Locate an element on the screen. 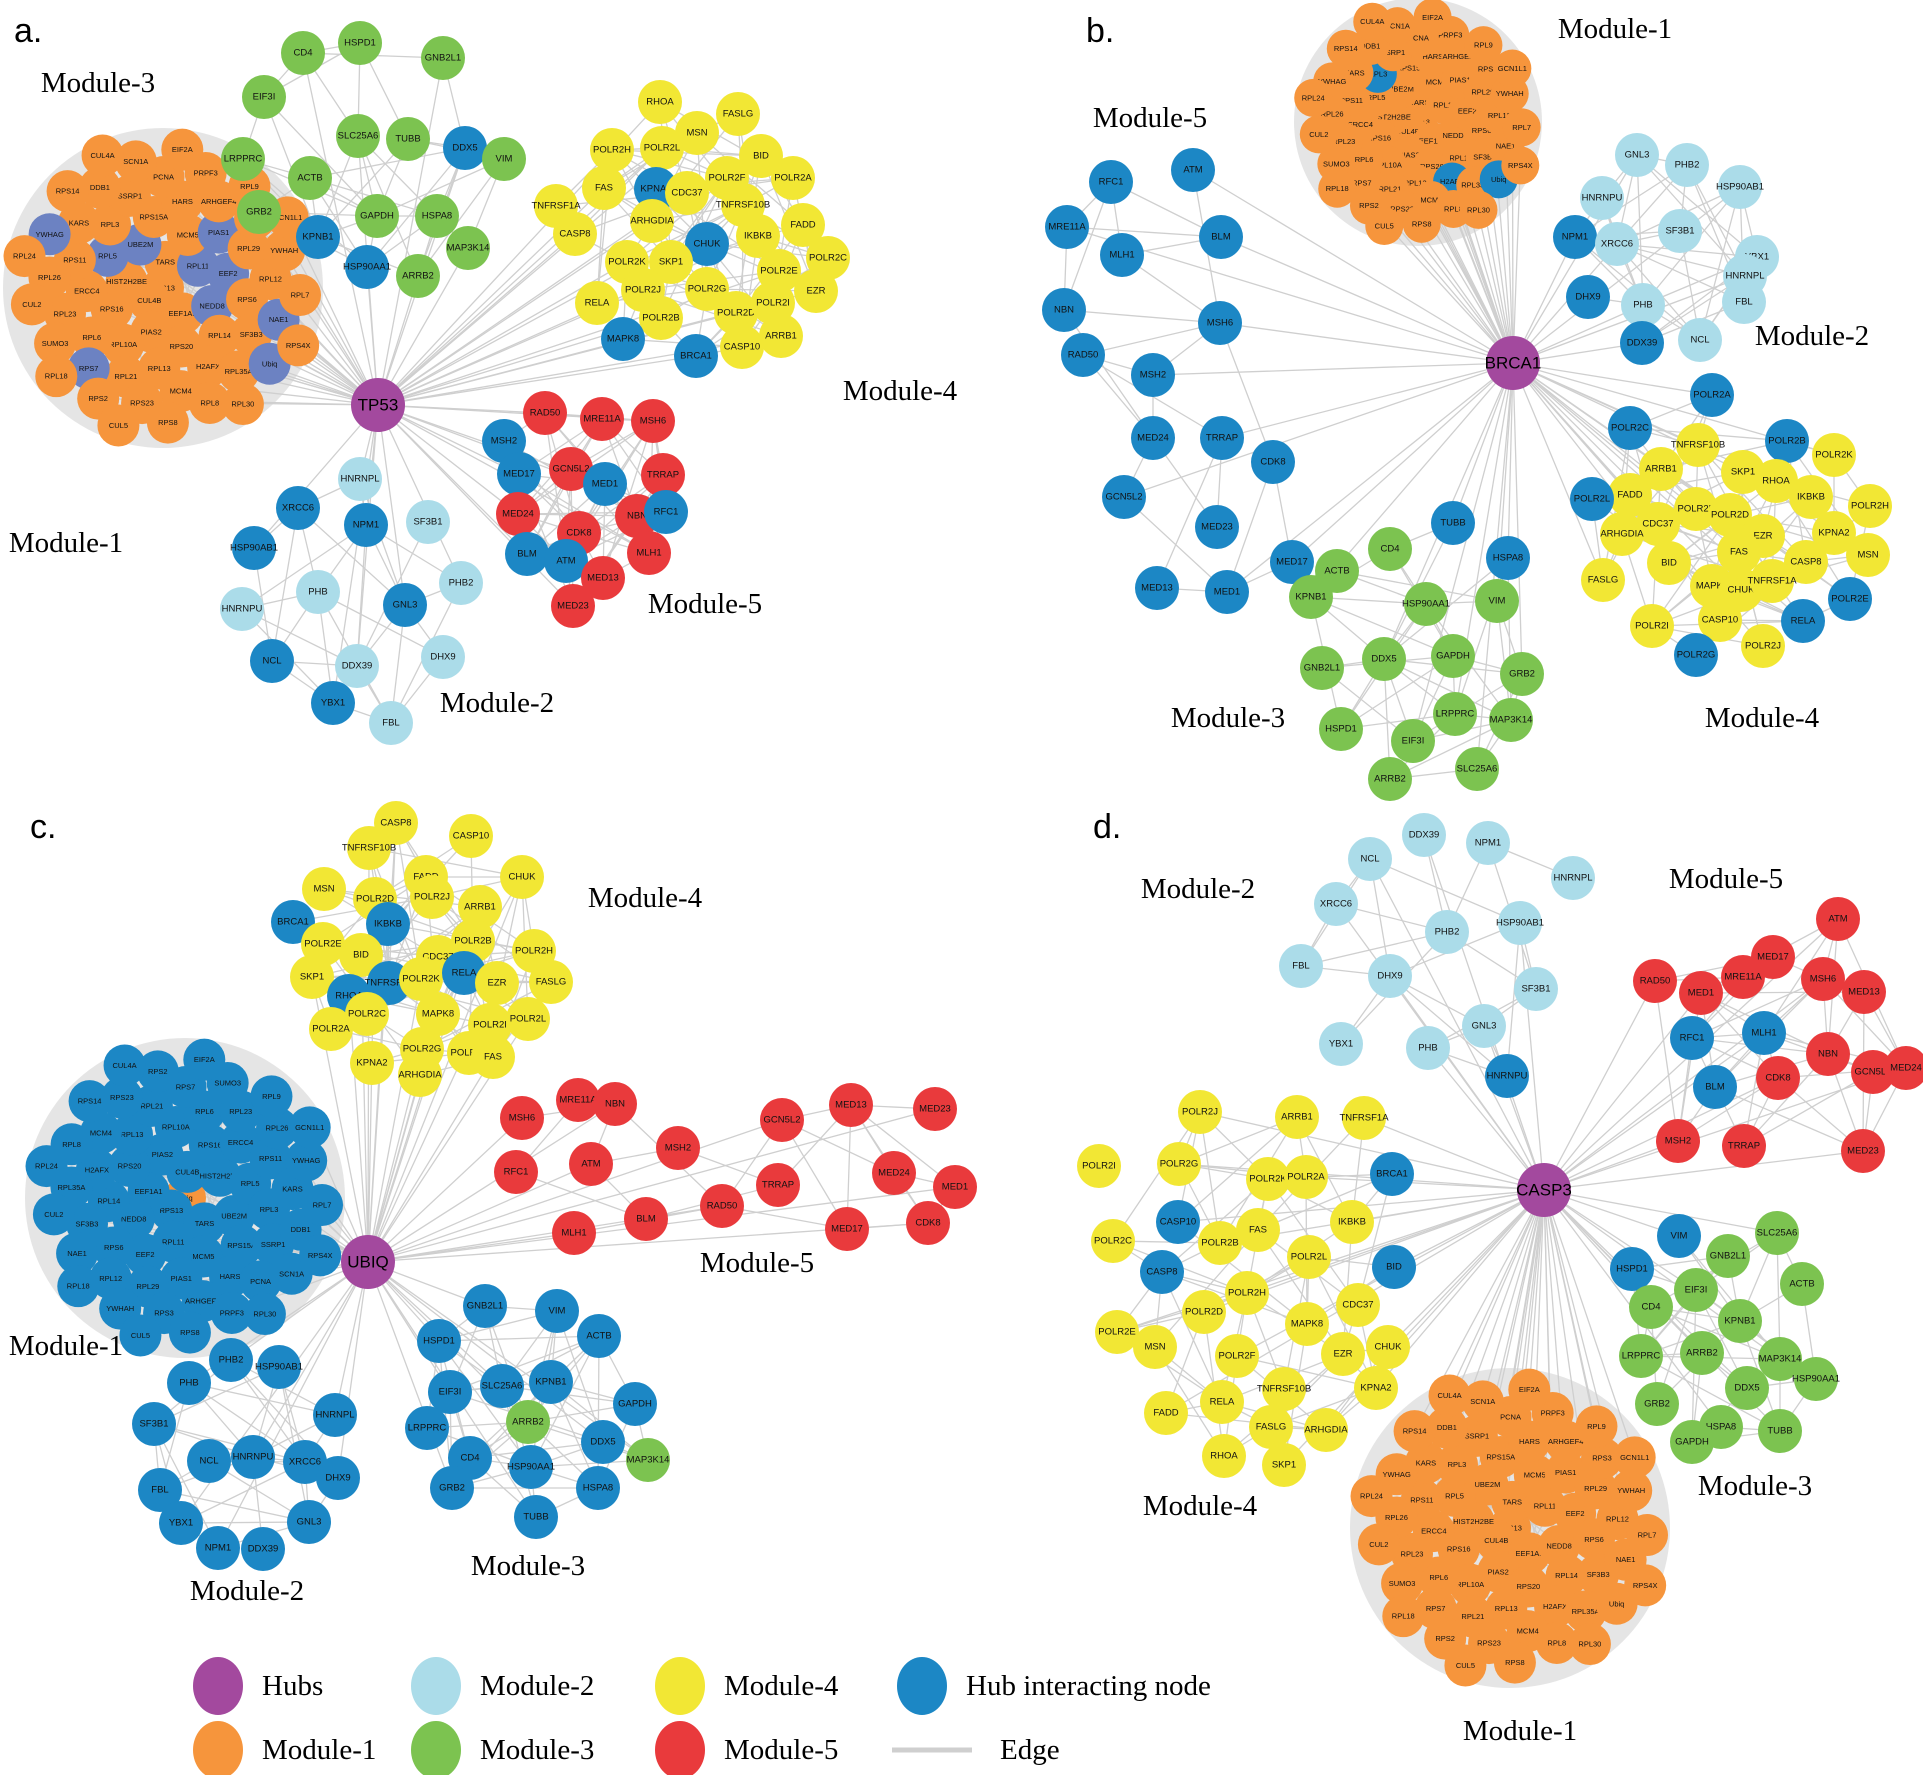 The image size is (1923, 1775). node-YBX1: YBX1 is located at coordinates (333, 703).